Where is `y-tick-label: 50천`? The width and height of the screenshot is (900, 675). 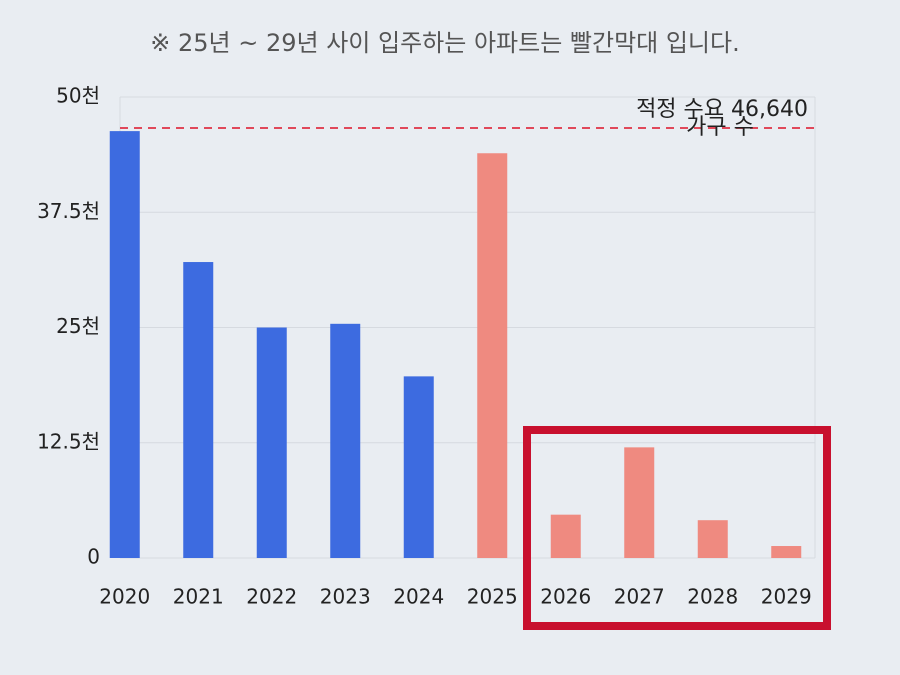
y-tick-label: 50천 is located at coordinates (78, 96).